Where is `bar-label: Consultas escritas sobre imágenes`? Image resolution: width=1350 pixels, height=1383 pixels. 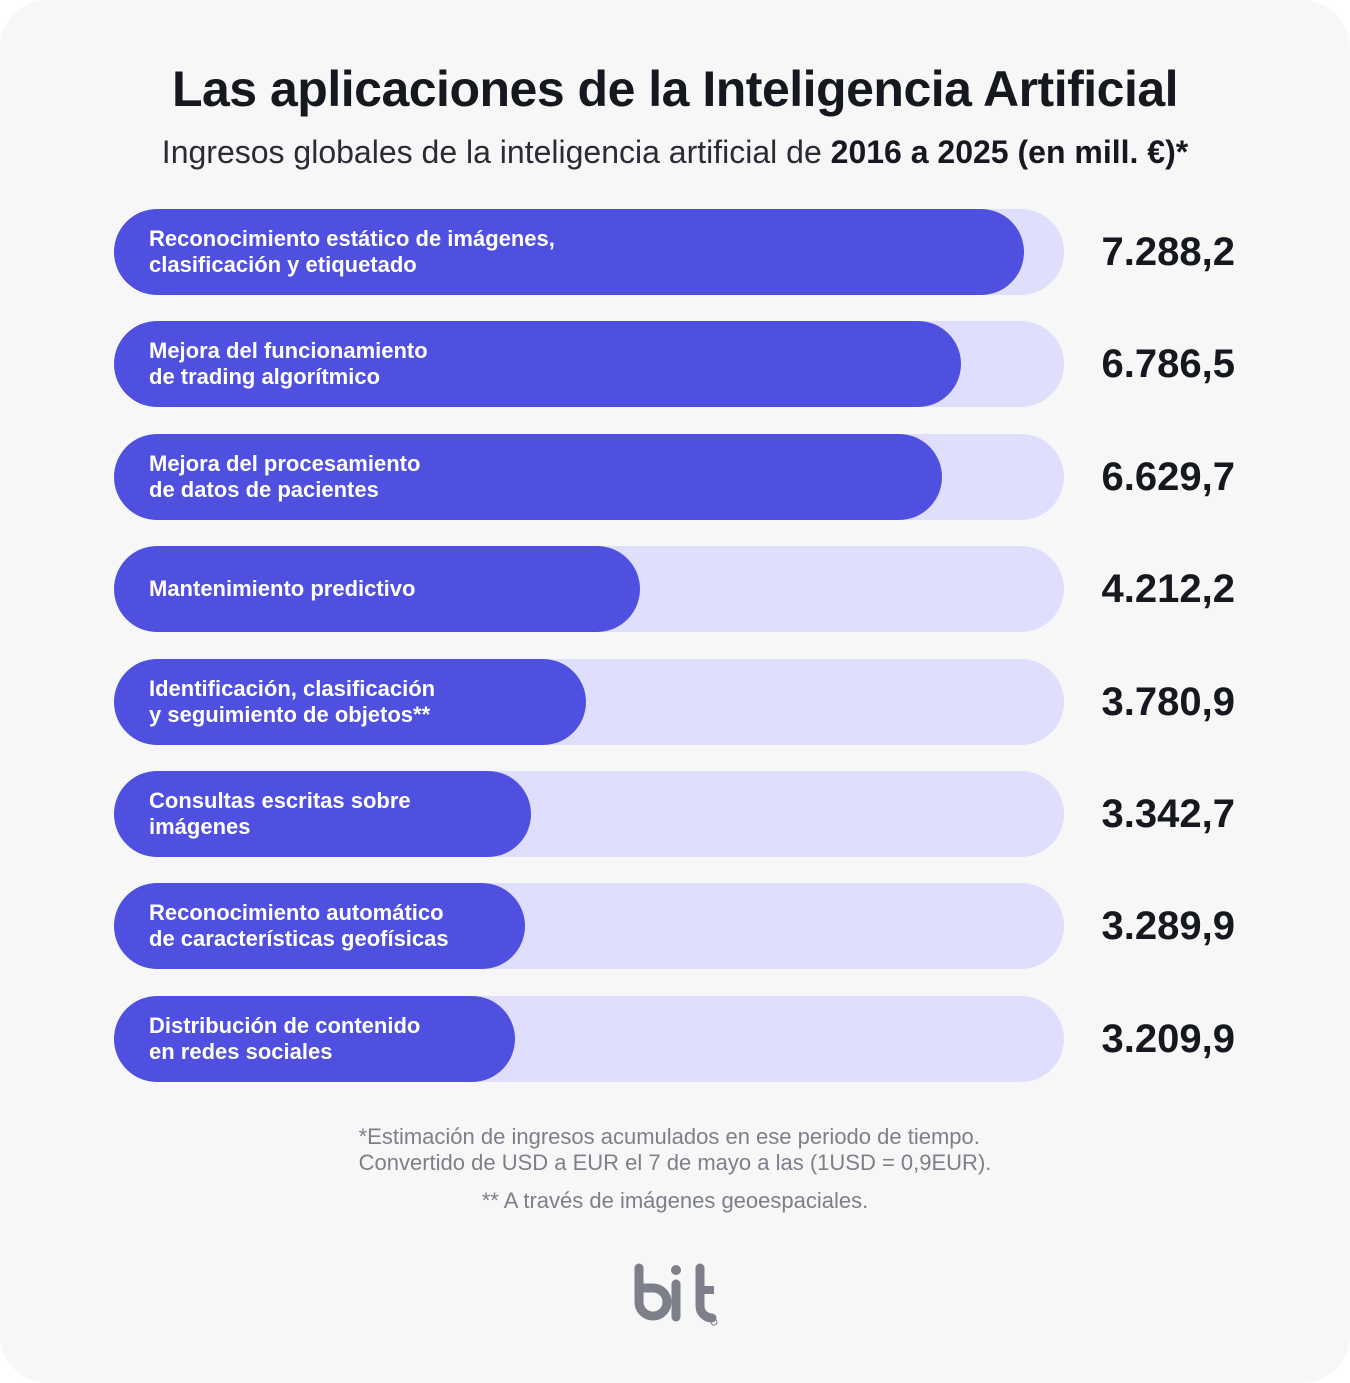
bar-label: Consultas escritas sobre imágenes is located at coordinates (280, 813).